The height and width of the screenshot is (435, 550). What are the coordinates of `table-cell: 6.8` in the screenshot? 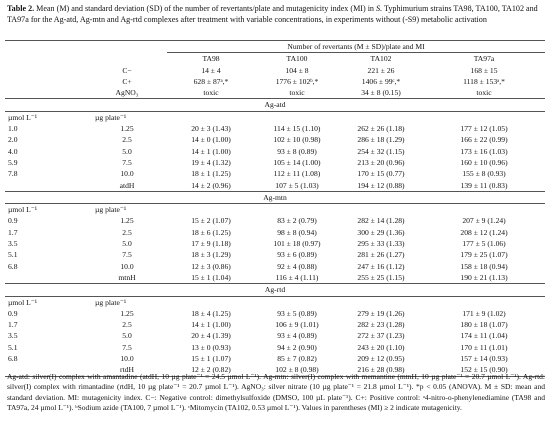 It's located at (13, 266).